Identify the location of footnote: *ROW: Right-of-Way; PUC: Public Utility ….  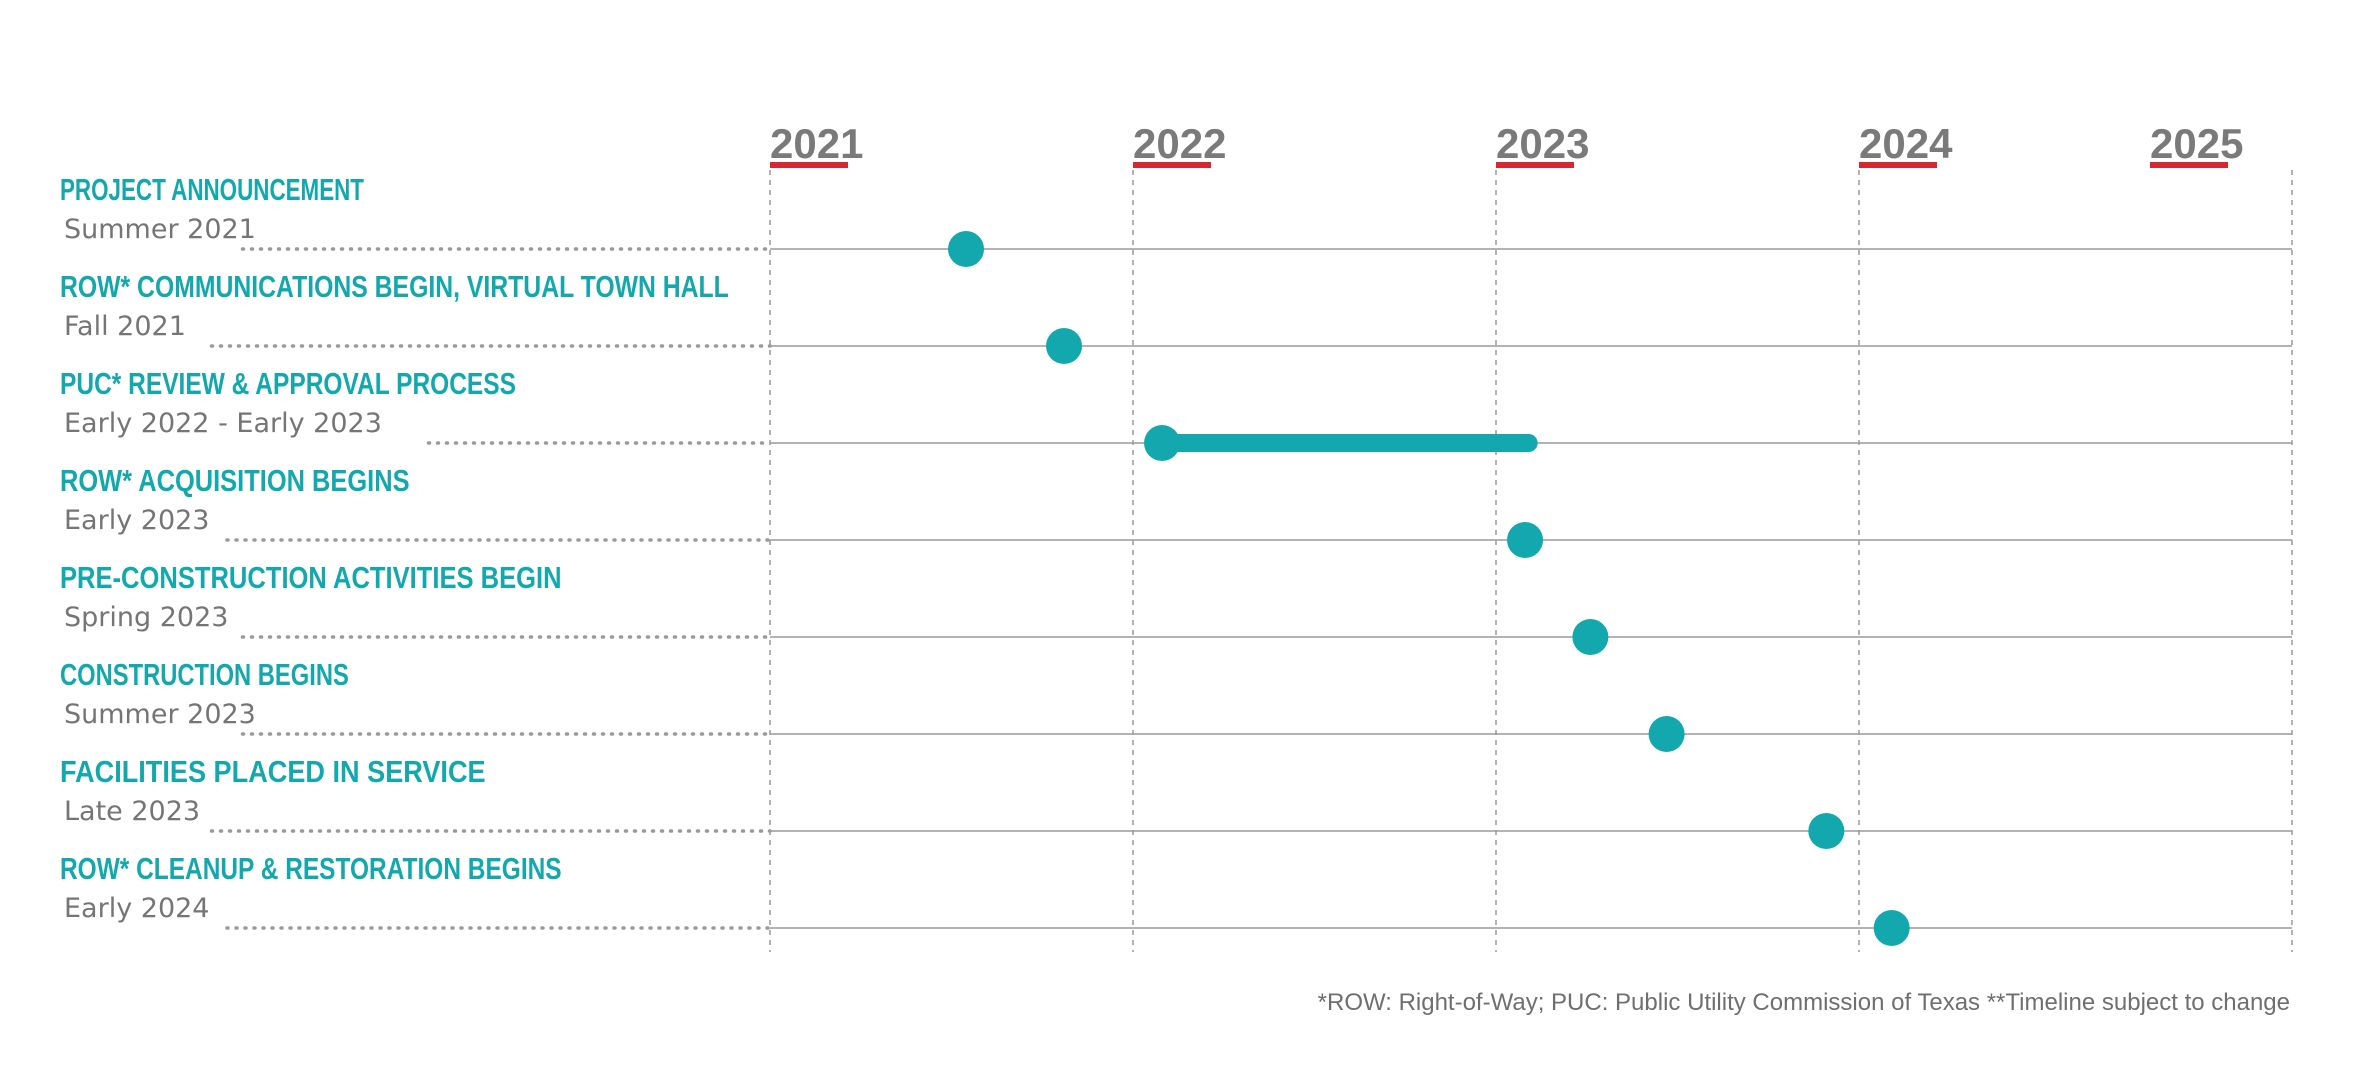
(1804, 1002).